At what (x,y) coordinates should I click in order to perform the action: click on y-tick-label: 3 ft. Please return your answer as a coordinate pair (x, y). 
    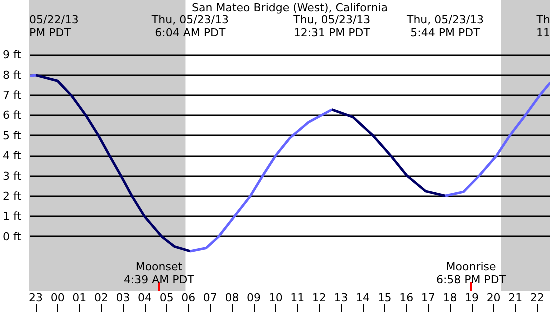
    Looking at the image, I should click on (12, 176).